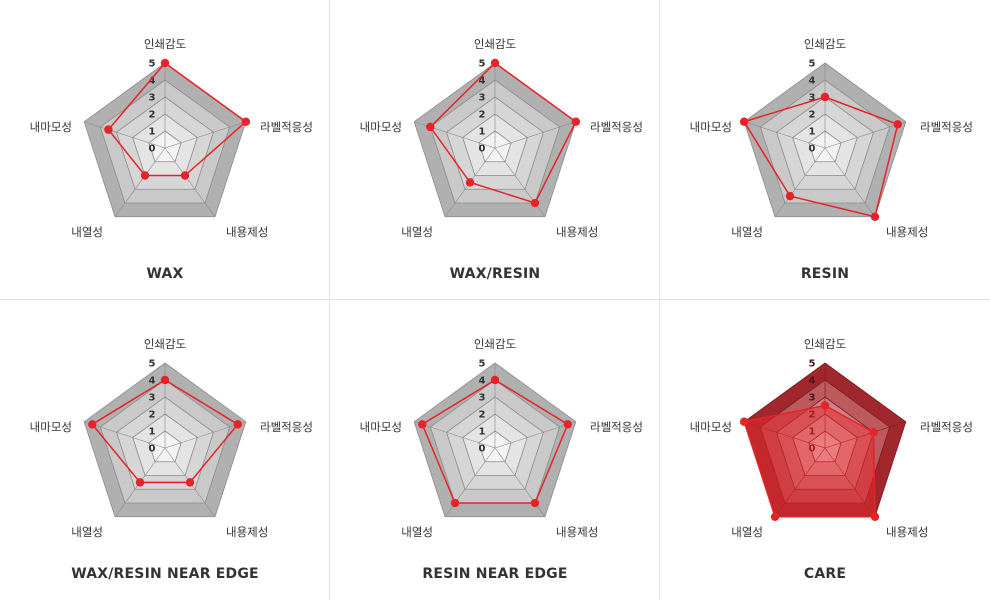 The image size is (990, 600). I want to click on chart-title: WAX/RESIN, so click(495, 274).